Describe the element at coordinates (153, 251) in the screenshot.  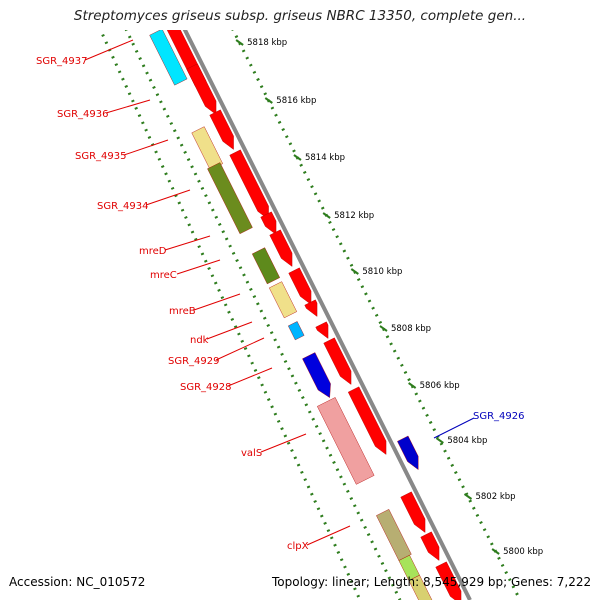
I see `gene-label: mreD` at that location.